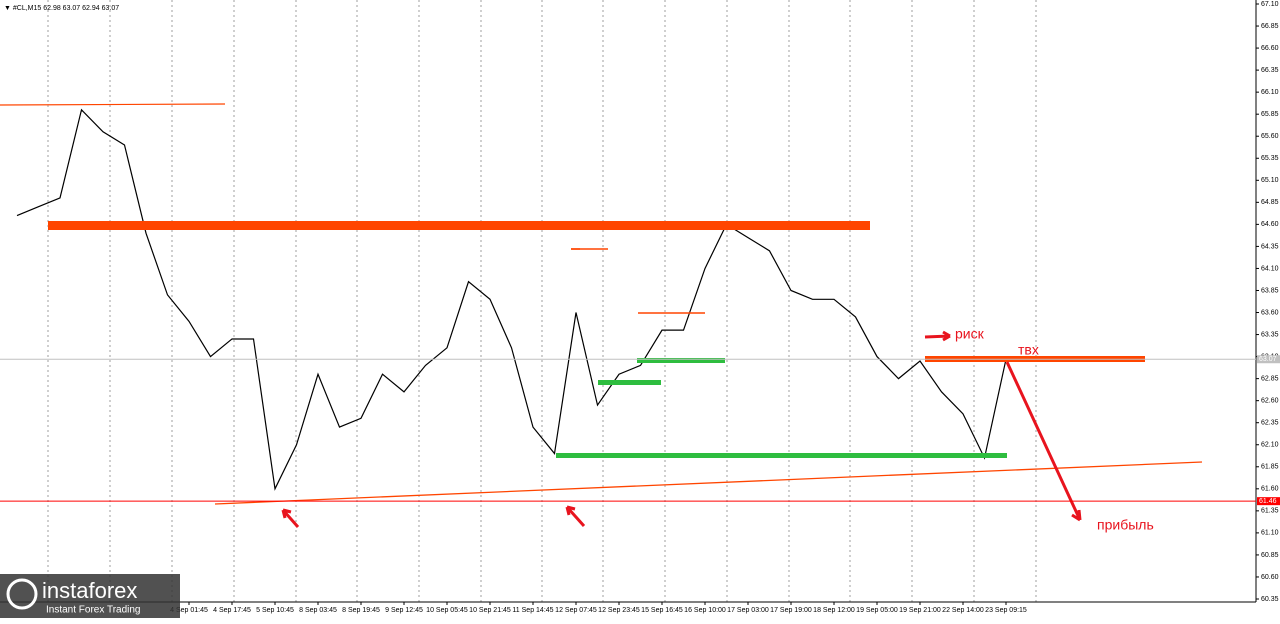 The image size is (1280, 624). Describe the element at coordinates (1270, 312) in the screenshot. I see `y-tick-label: 63.60` at that location.